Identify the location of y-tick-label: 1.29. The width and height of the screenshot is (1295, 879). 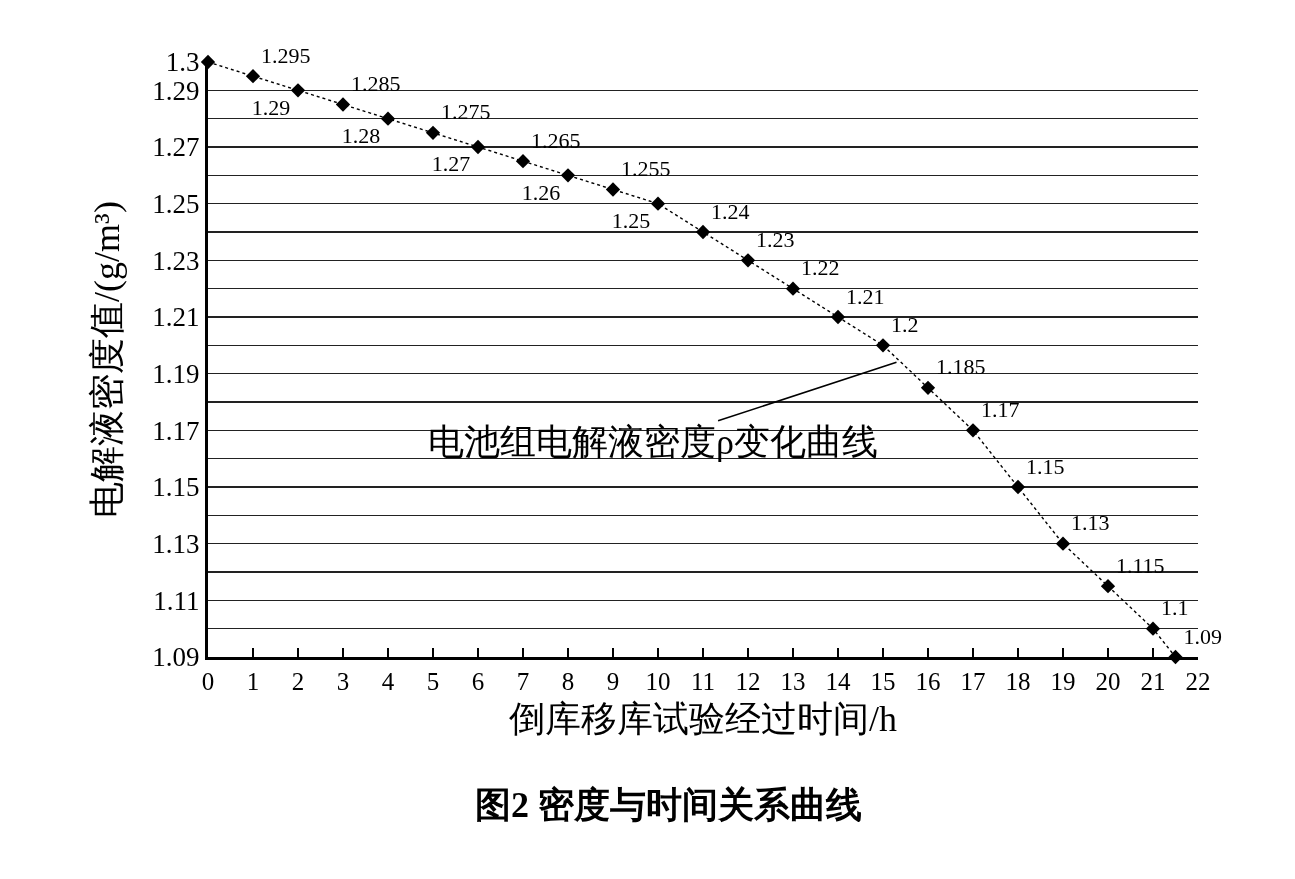
(176, 90).